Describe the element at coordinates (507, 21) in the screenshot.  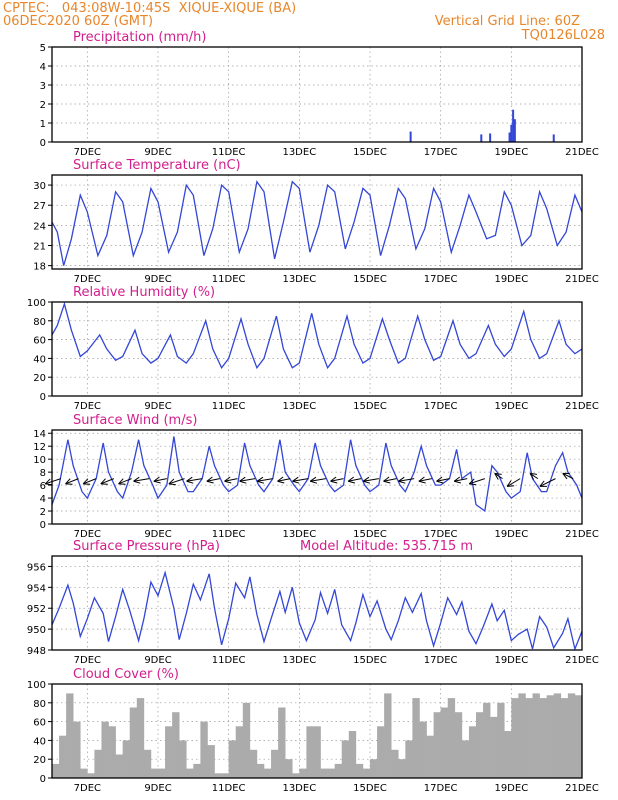
I see `header-grid-line: Vertical Grid Line: 60Z` at that location.